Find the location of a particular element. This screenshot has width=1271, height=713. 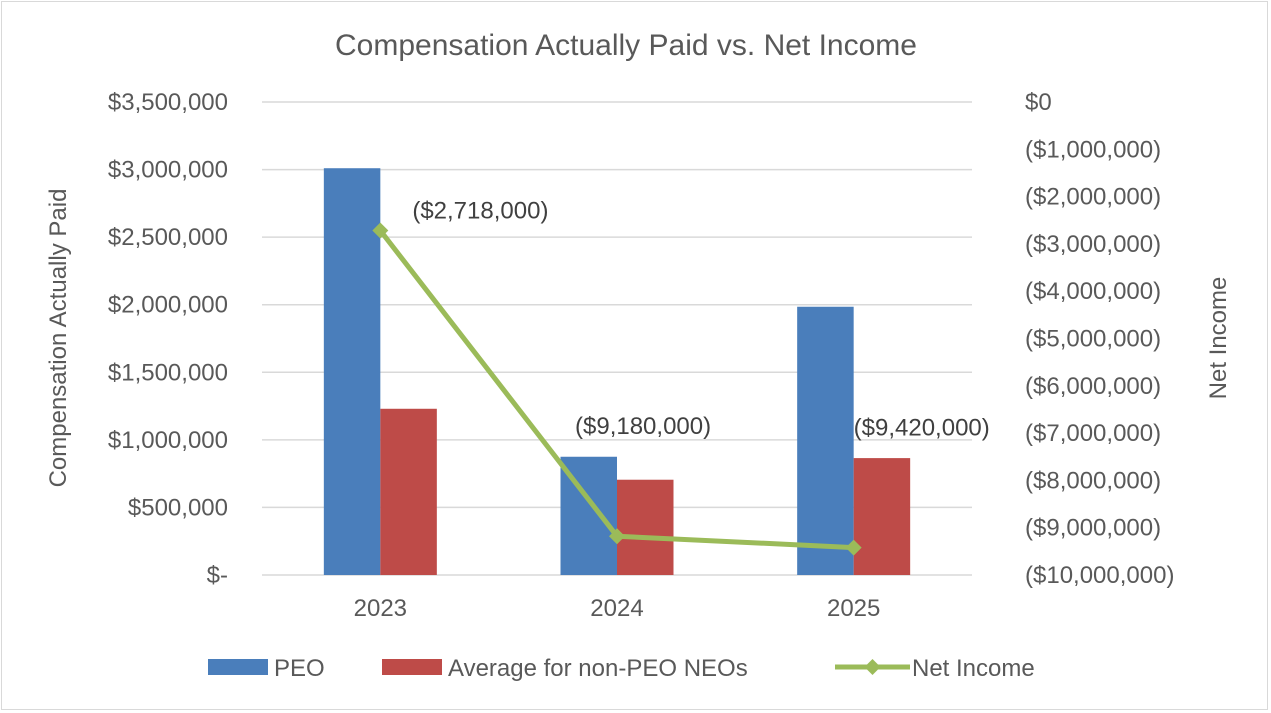

legend-net-income-label: Net Income is located at coordinates (973, 668).